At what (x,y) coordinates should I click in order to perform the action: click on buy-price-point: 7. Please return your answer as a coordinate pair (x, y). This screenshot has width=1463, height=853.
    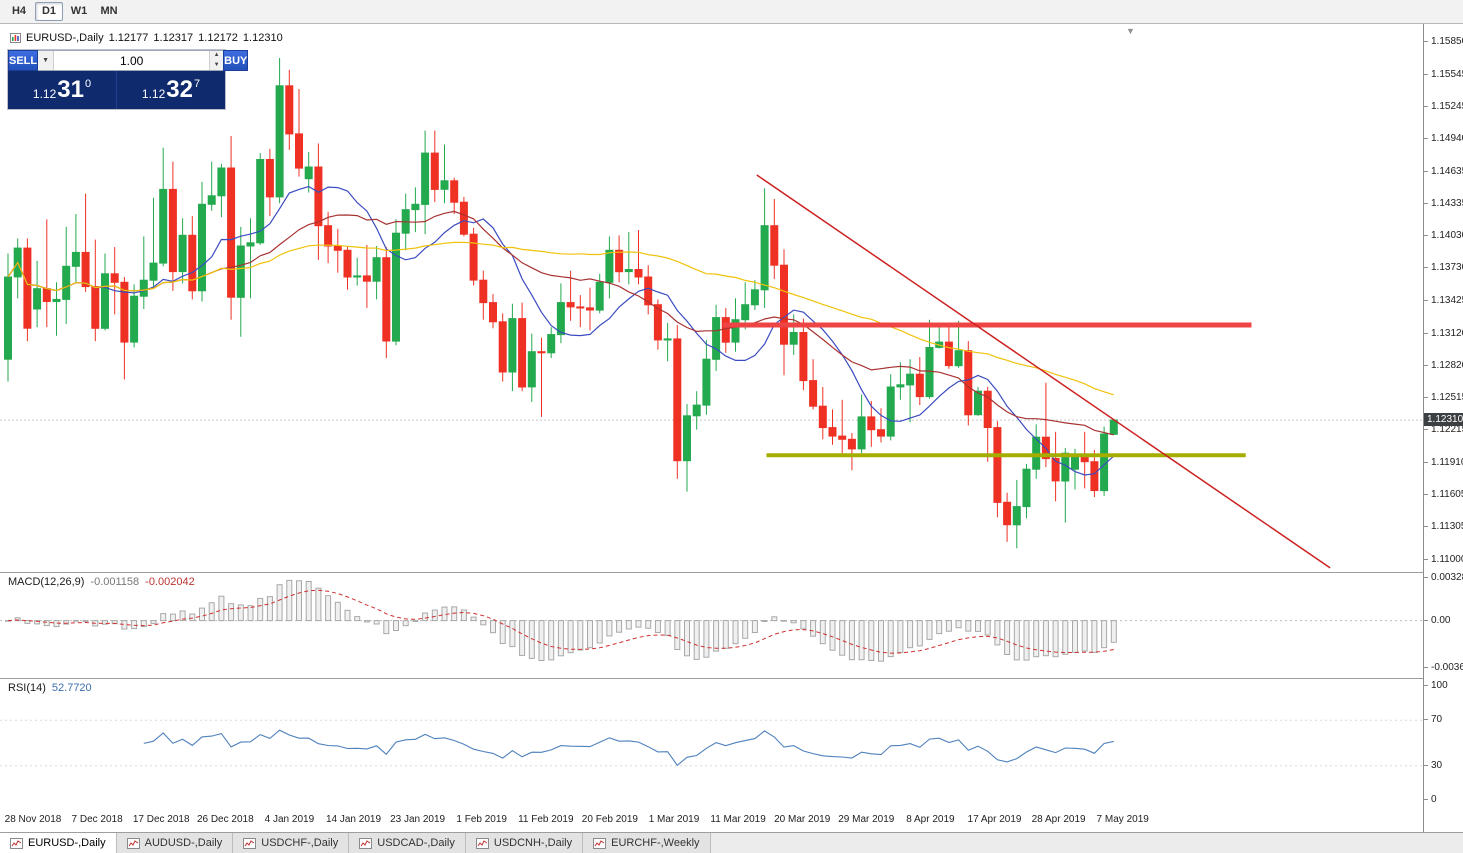
    Looking at the image, I should click on (197, 84).